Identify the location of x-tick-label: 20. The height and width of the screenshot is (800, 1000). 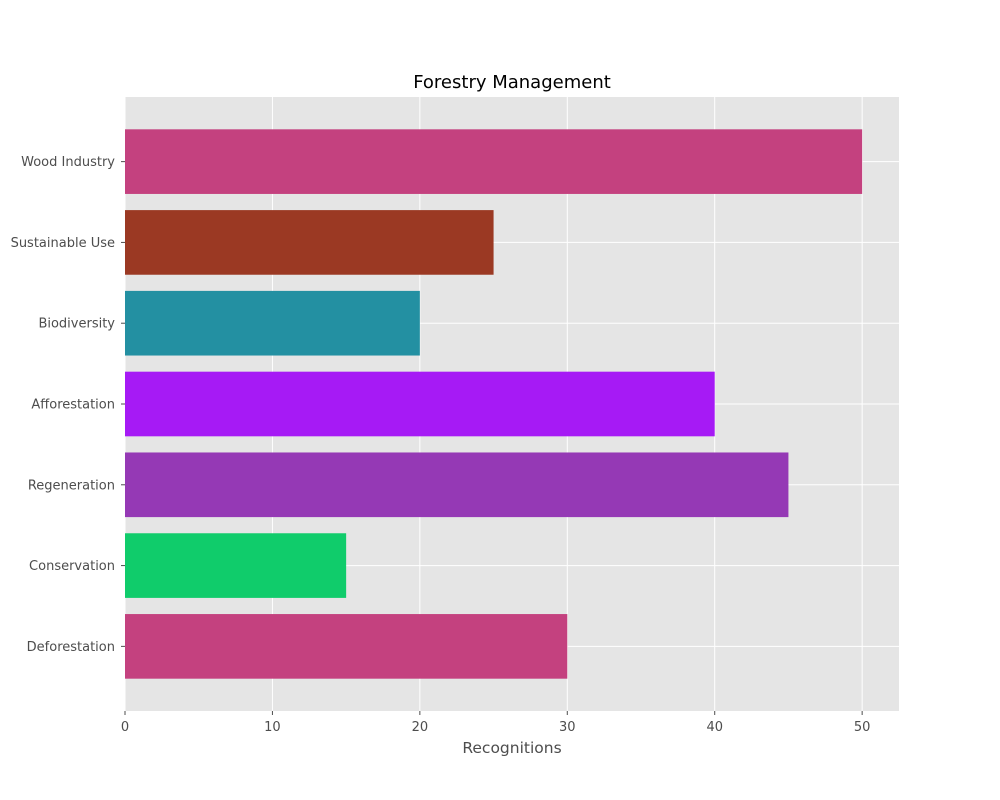
(420, 727).